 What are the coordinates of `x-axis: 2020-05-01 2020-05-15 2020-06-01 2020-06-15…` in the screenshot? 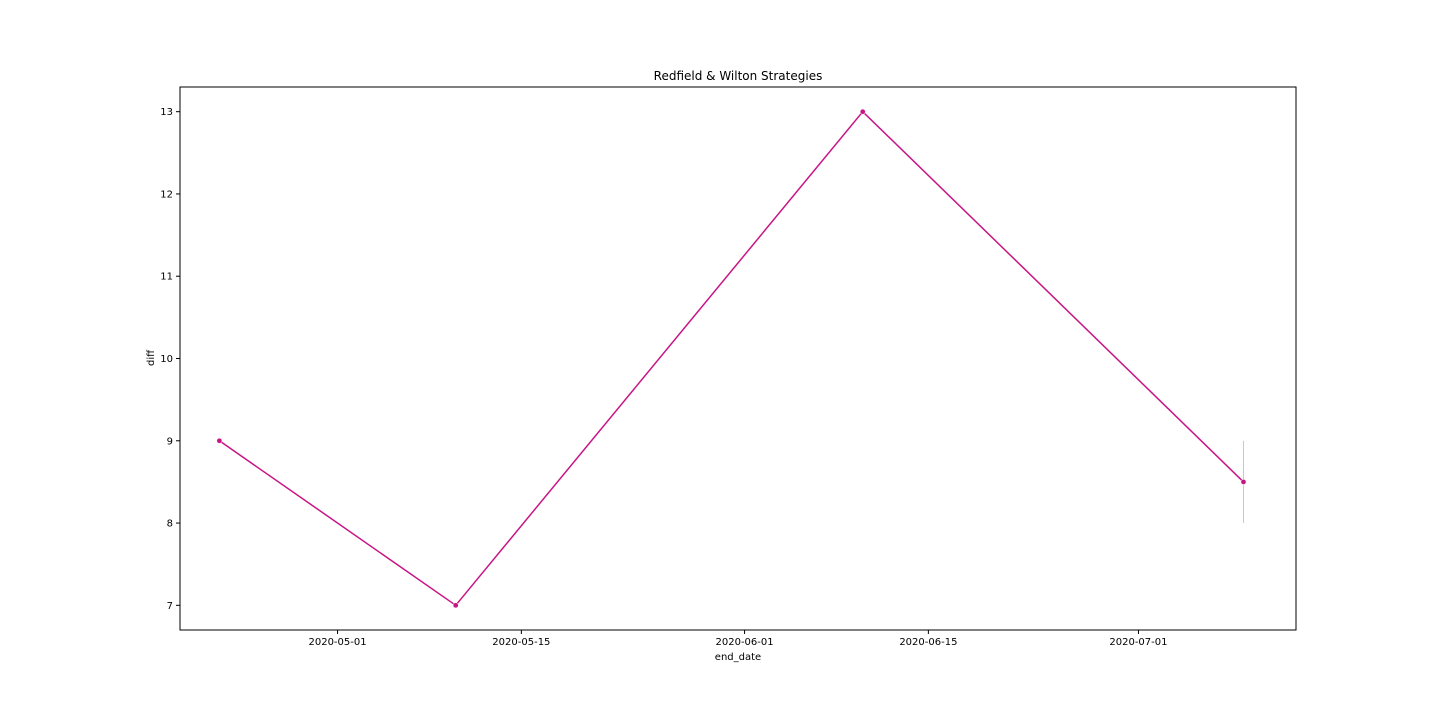 It's located at (738, 639).